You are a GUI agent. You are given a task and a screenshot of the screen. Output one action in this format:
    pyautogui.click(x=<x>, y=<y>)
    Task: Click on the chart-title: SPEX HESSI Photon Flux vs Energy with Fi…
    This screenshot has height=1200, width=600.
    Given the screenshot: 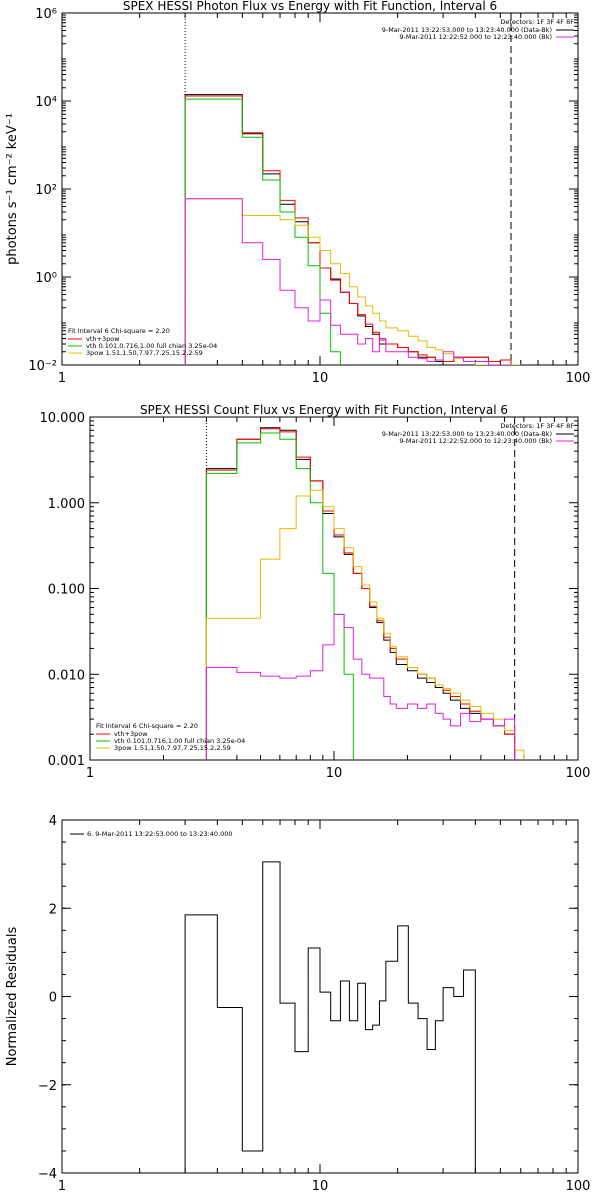 What is the action you would take?
    pyautogui.click(x=310, y=6)
    